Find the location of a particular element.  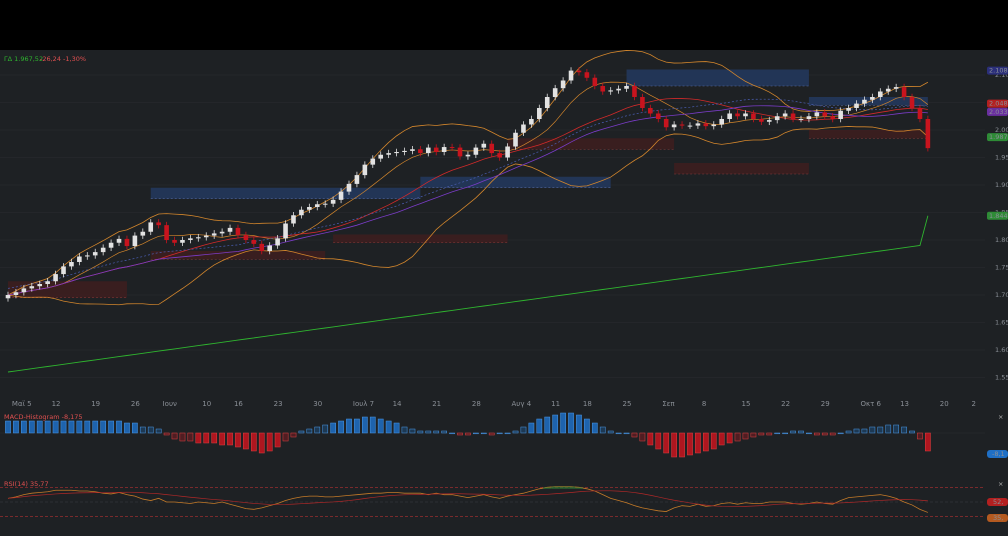

x-tick-label: 29 is located at coordinates (825, 404).